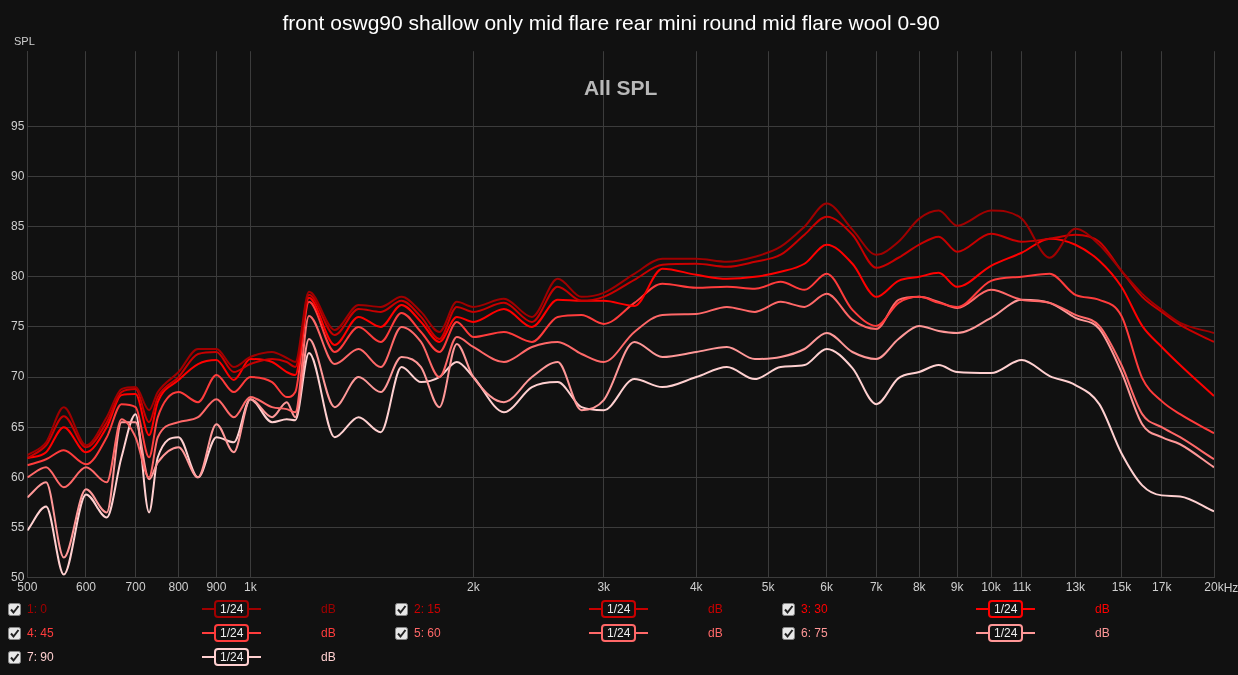  I want to click on y-tick-label: 65, so click(17, 426).